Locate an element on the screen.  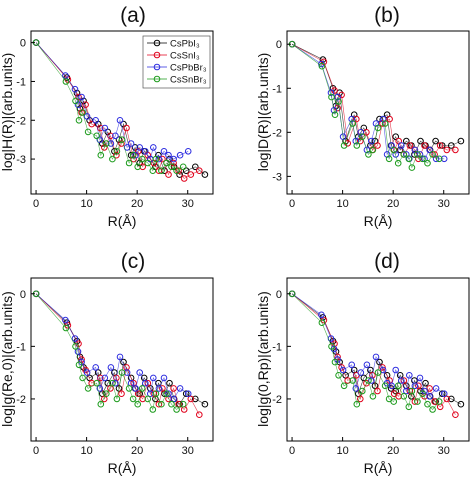
panel-label-c: (c) is located at coordinates (133, 261).